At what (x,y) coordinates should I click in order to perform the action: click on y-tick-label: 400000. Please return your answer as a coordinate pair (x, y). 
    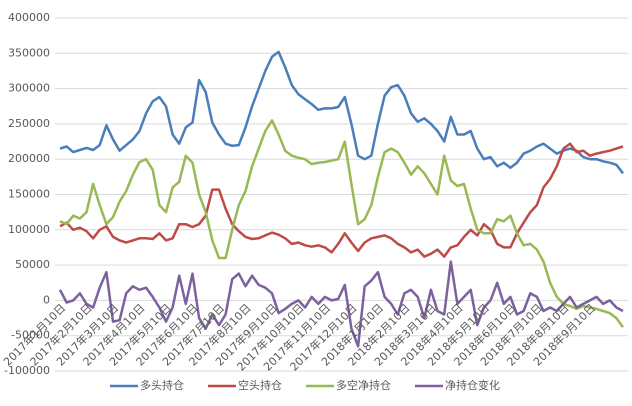
    Looking at the image, I should click on (29, 17).